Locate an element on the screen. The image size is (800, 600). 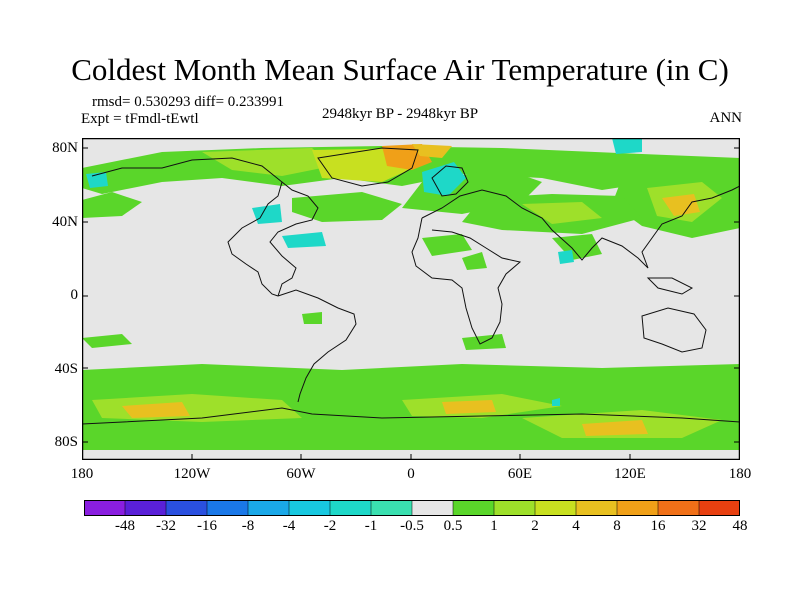
scandinavia-coast is located at coordinates (450, 181).